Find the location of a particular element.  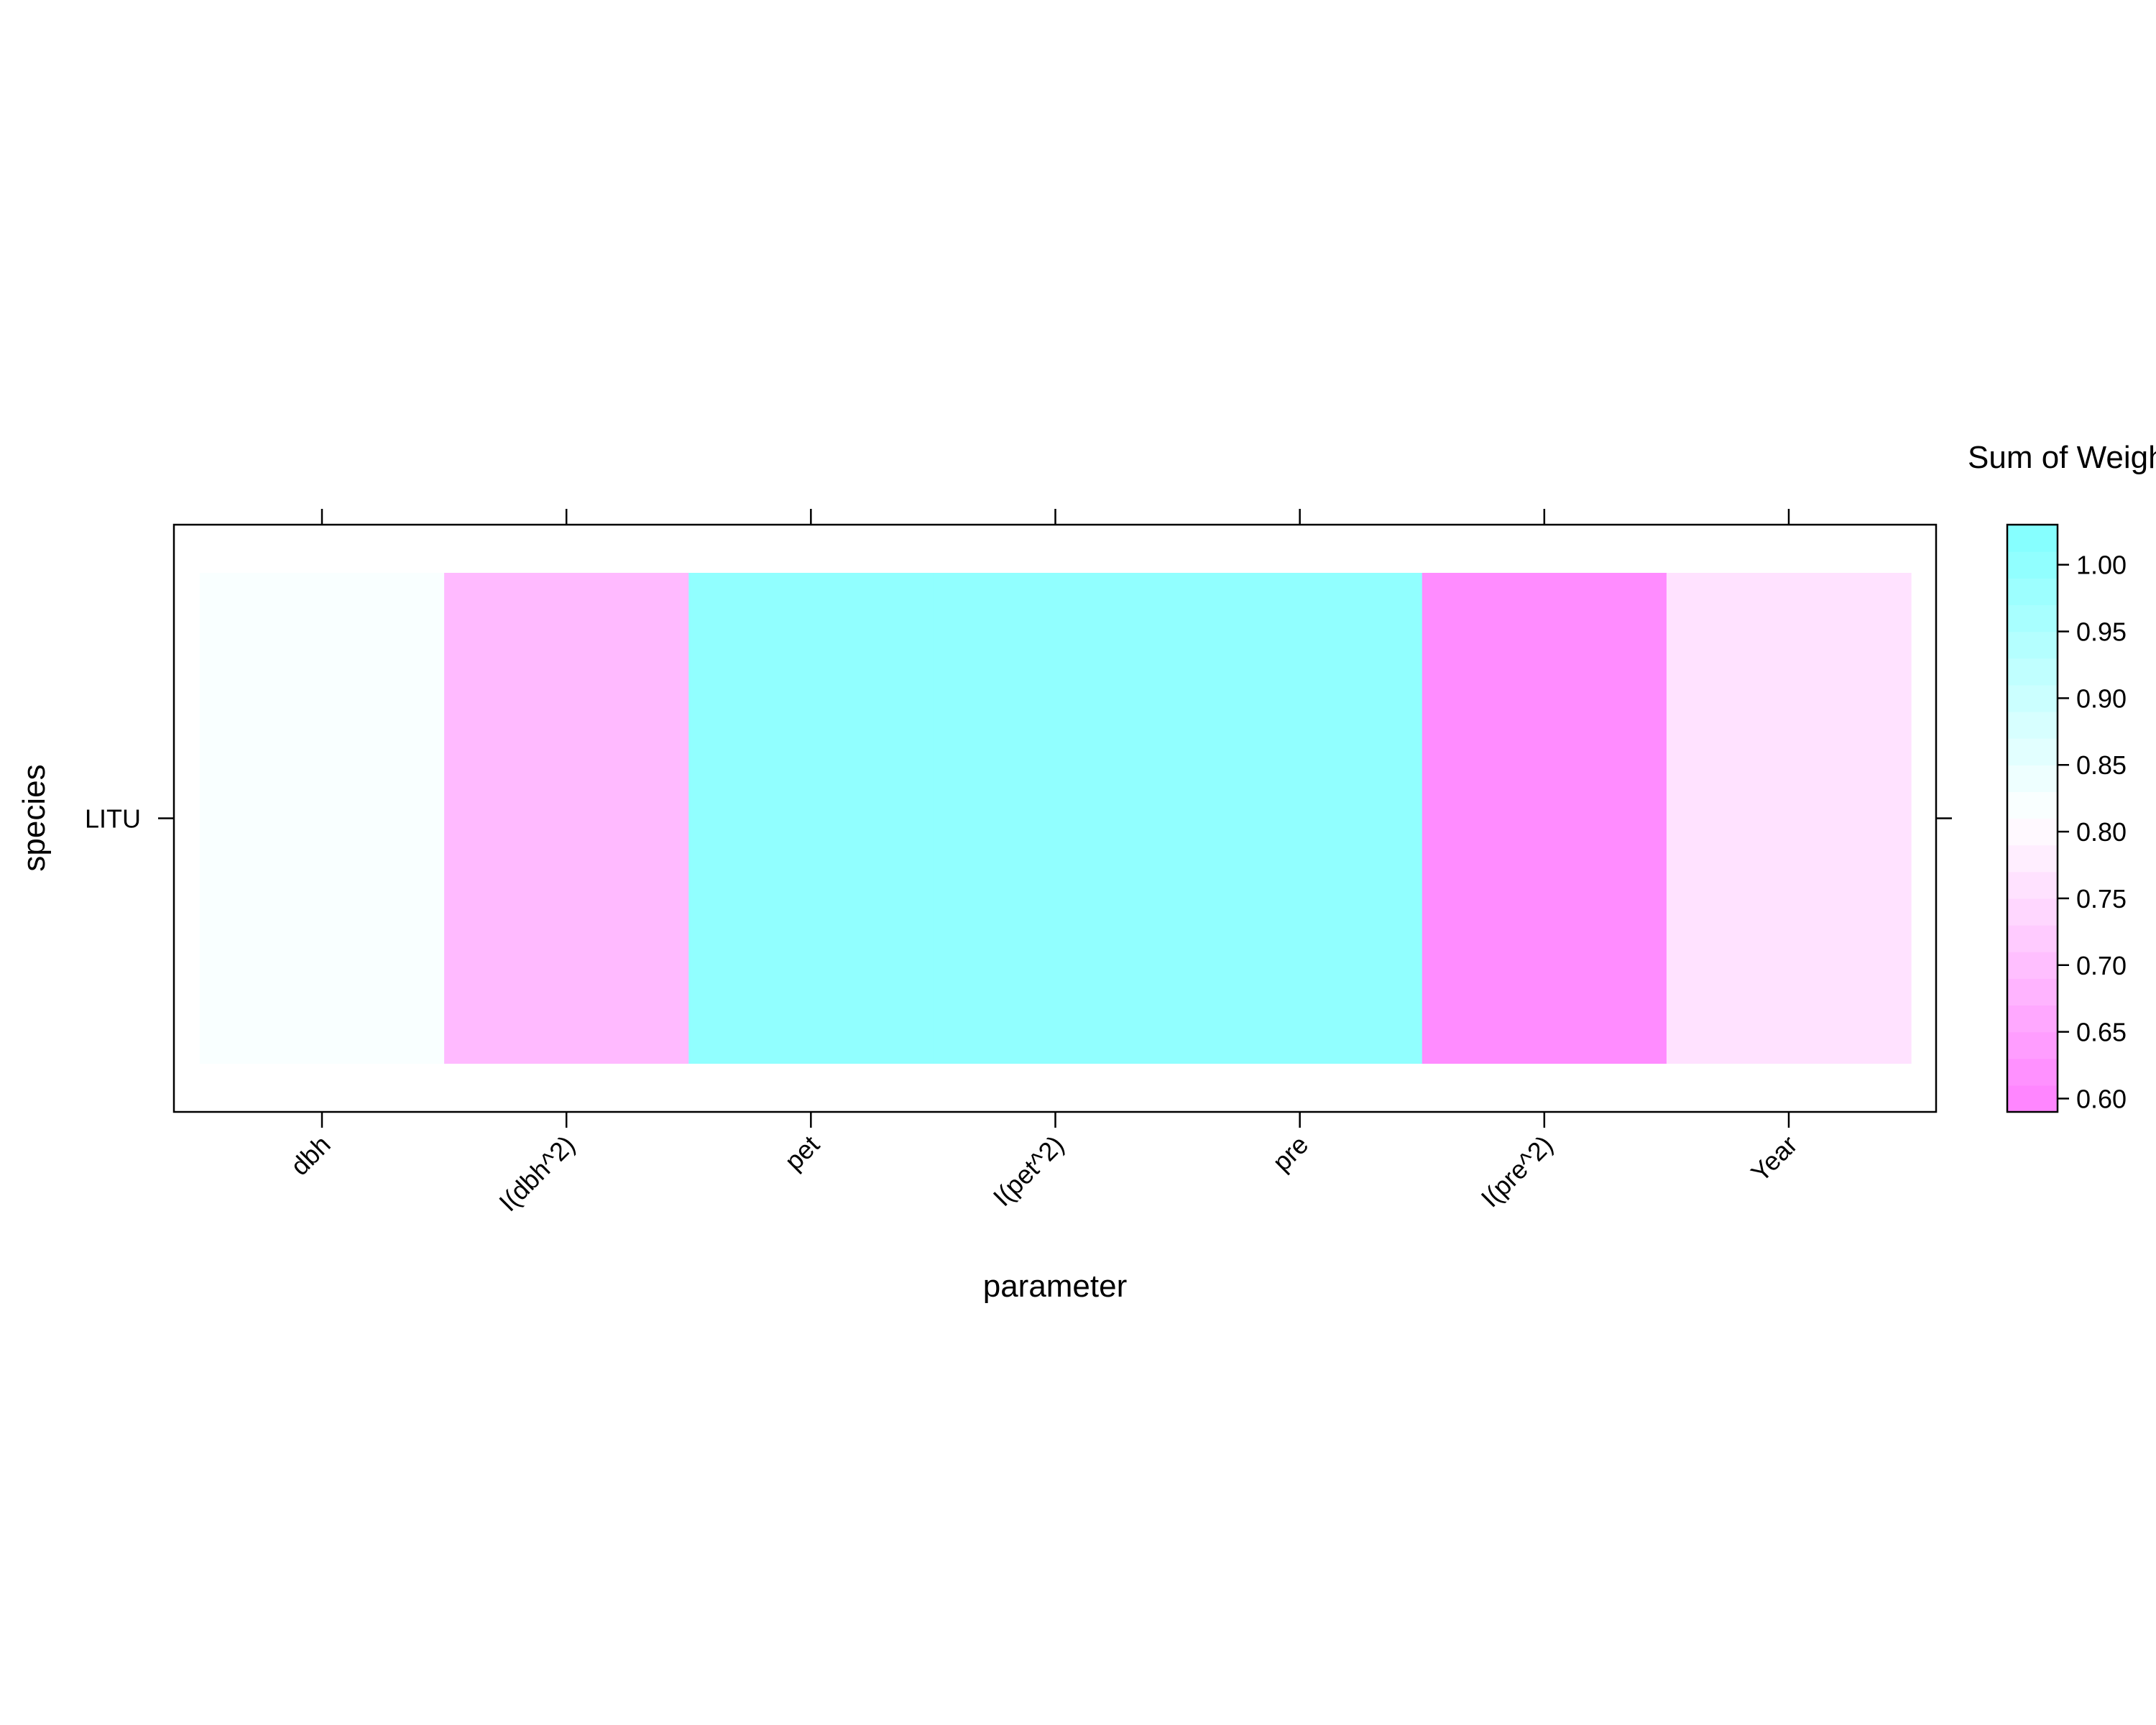

colorbar is located at coordinates (2032, 819).